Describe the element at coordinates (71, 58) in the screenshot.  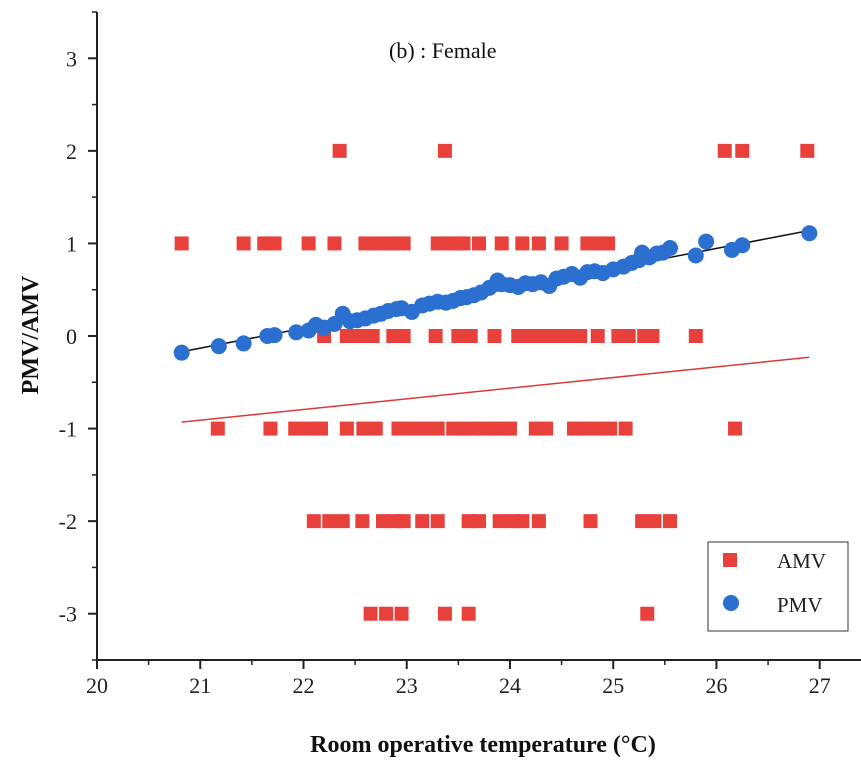
I see `y-tick-label: 3` at that location.